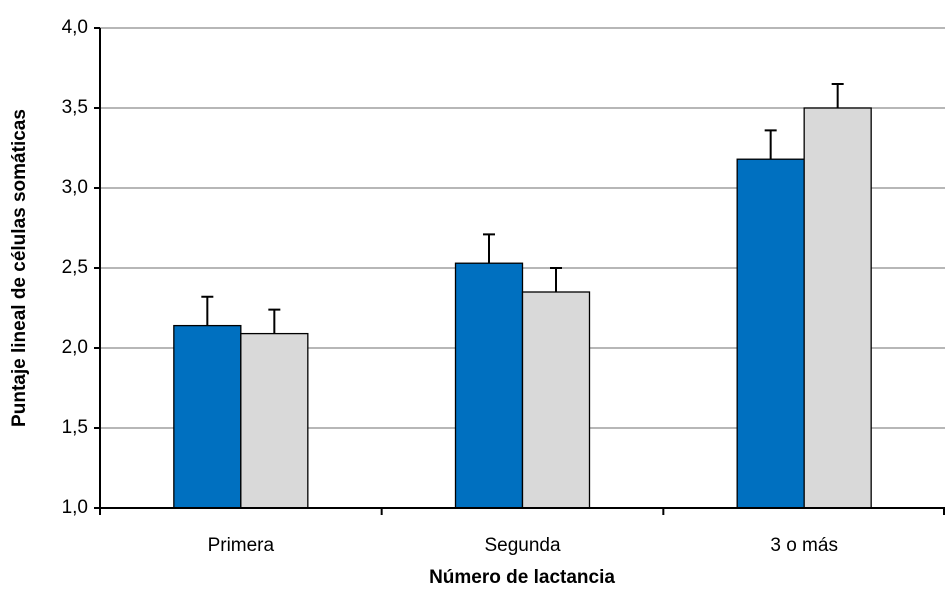 The width and height of the screenshot is (945, 593). I want to click on y-tick-label: 1,0, so click(75, 507).